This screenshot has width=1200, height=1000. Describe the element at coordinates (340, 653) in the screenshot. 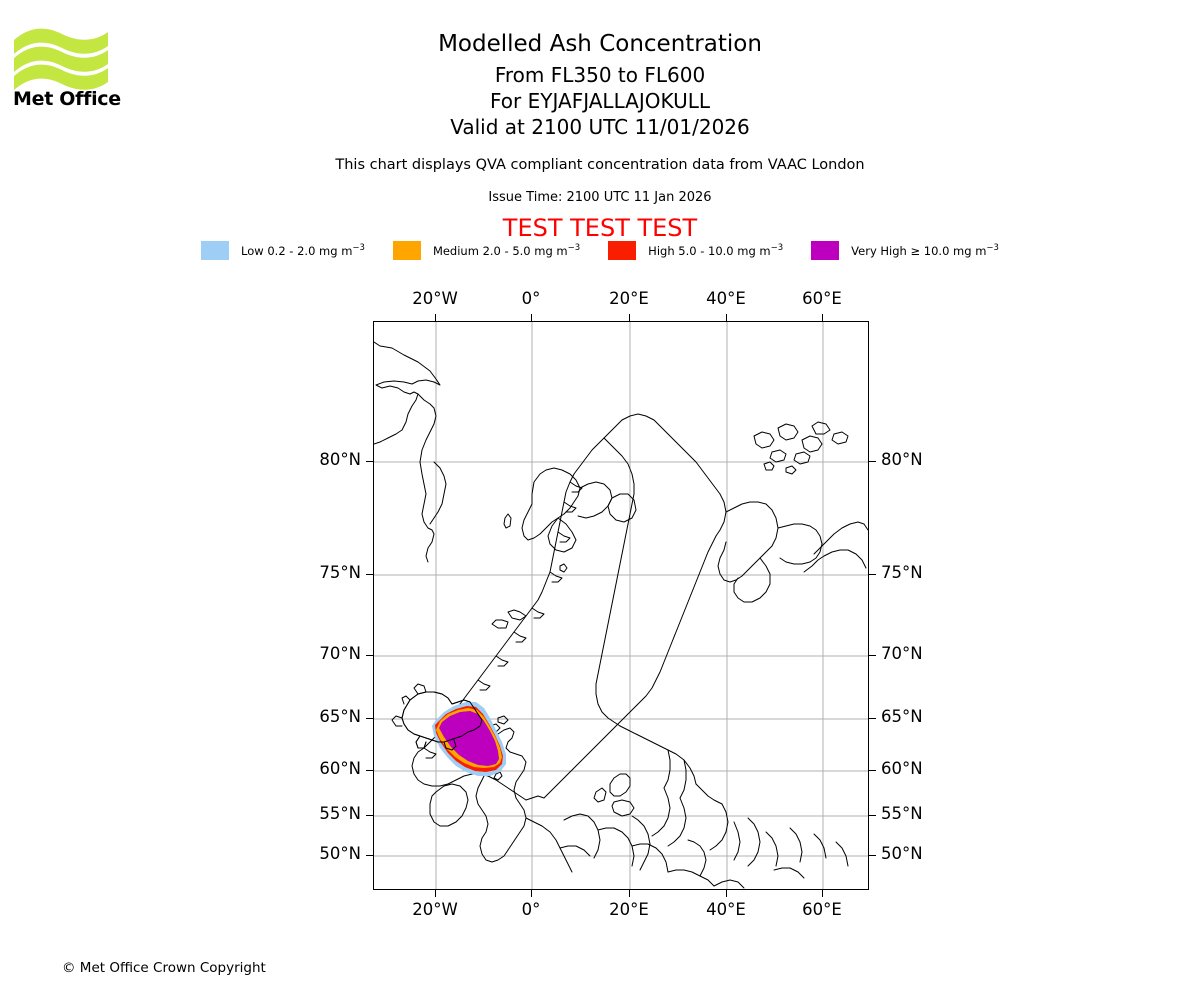

I see `lat-label-left-70: 70°N` at that location.